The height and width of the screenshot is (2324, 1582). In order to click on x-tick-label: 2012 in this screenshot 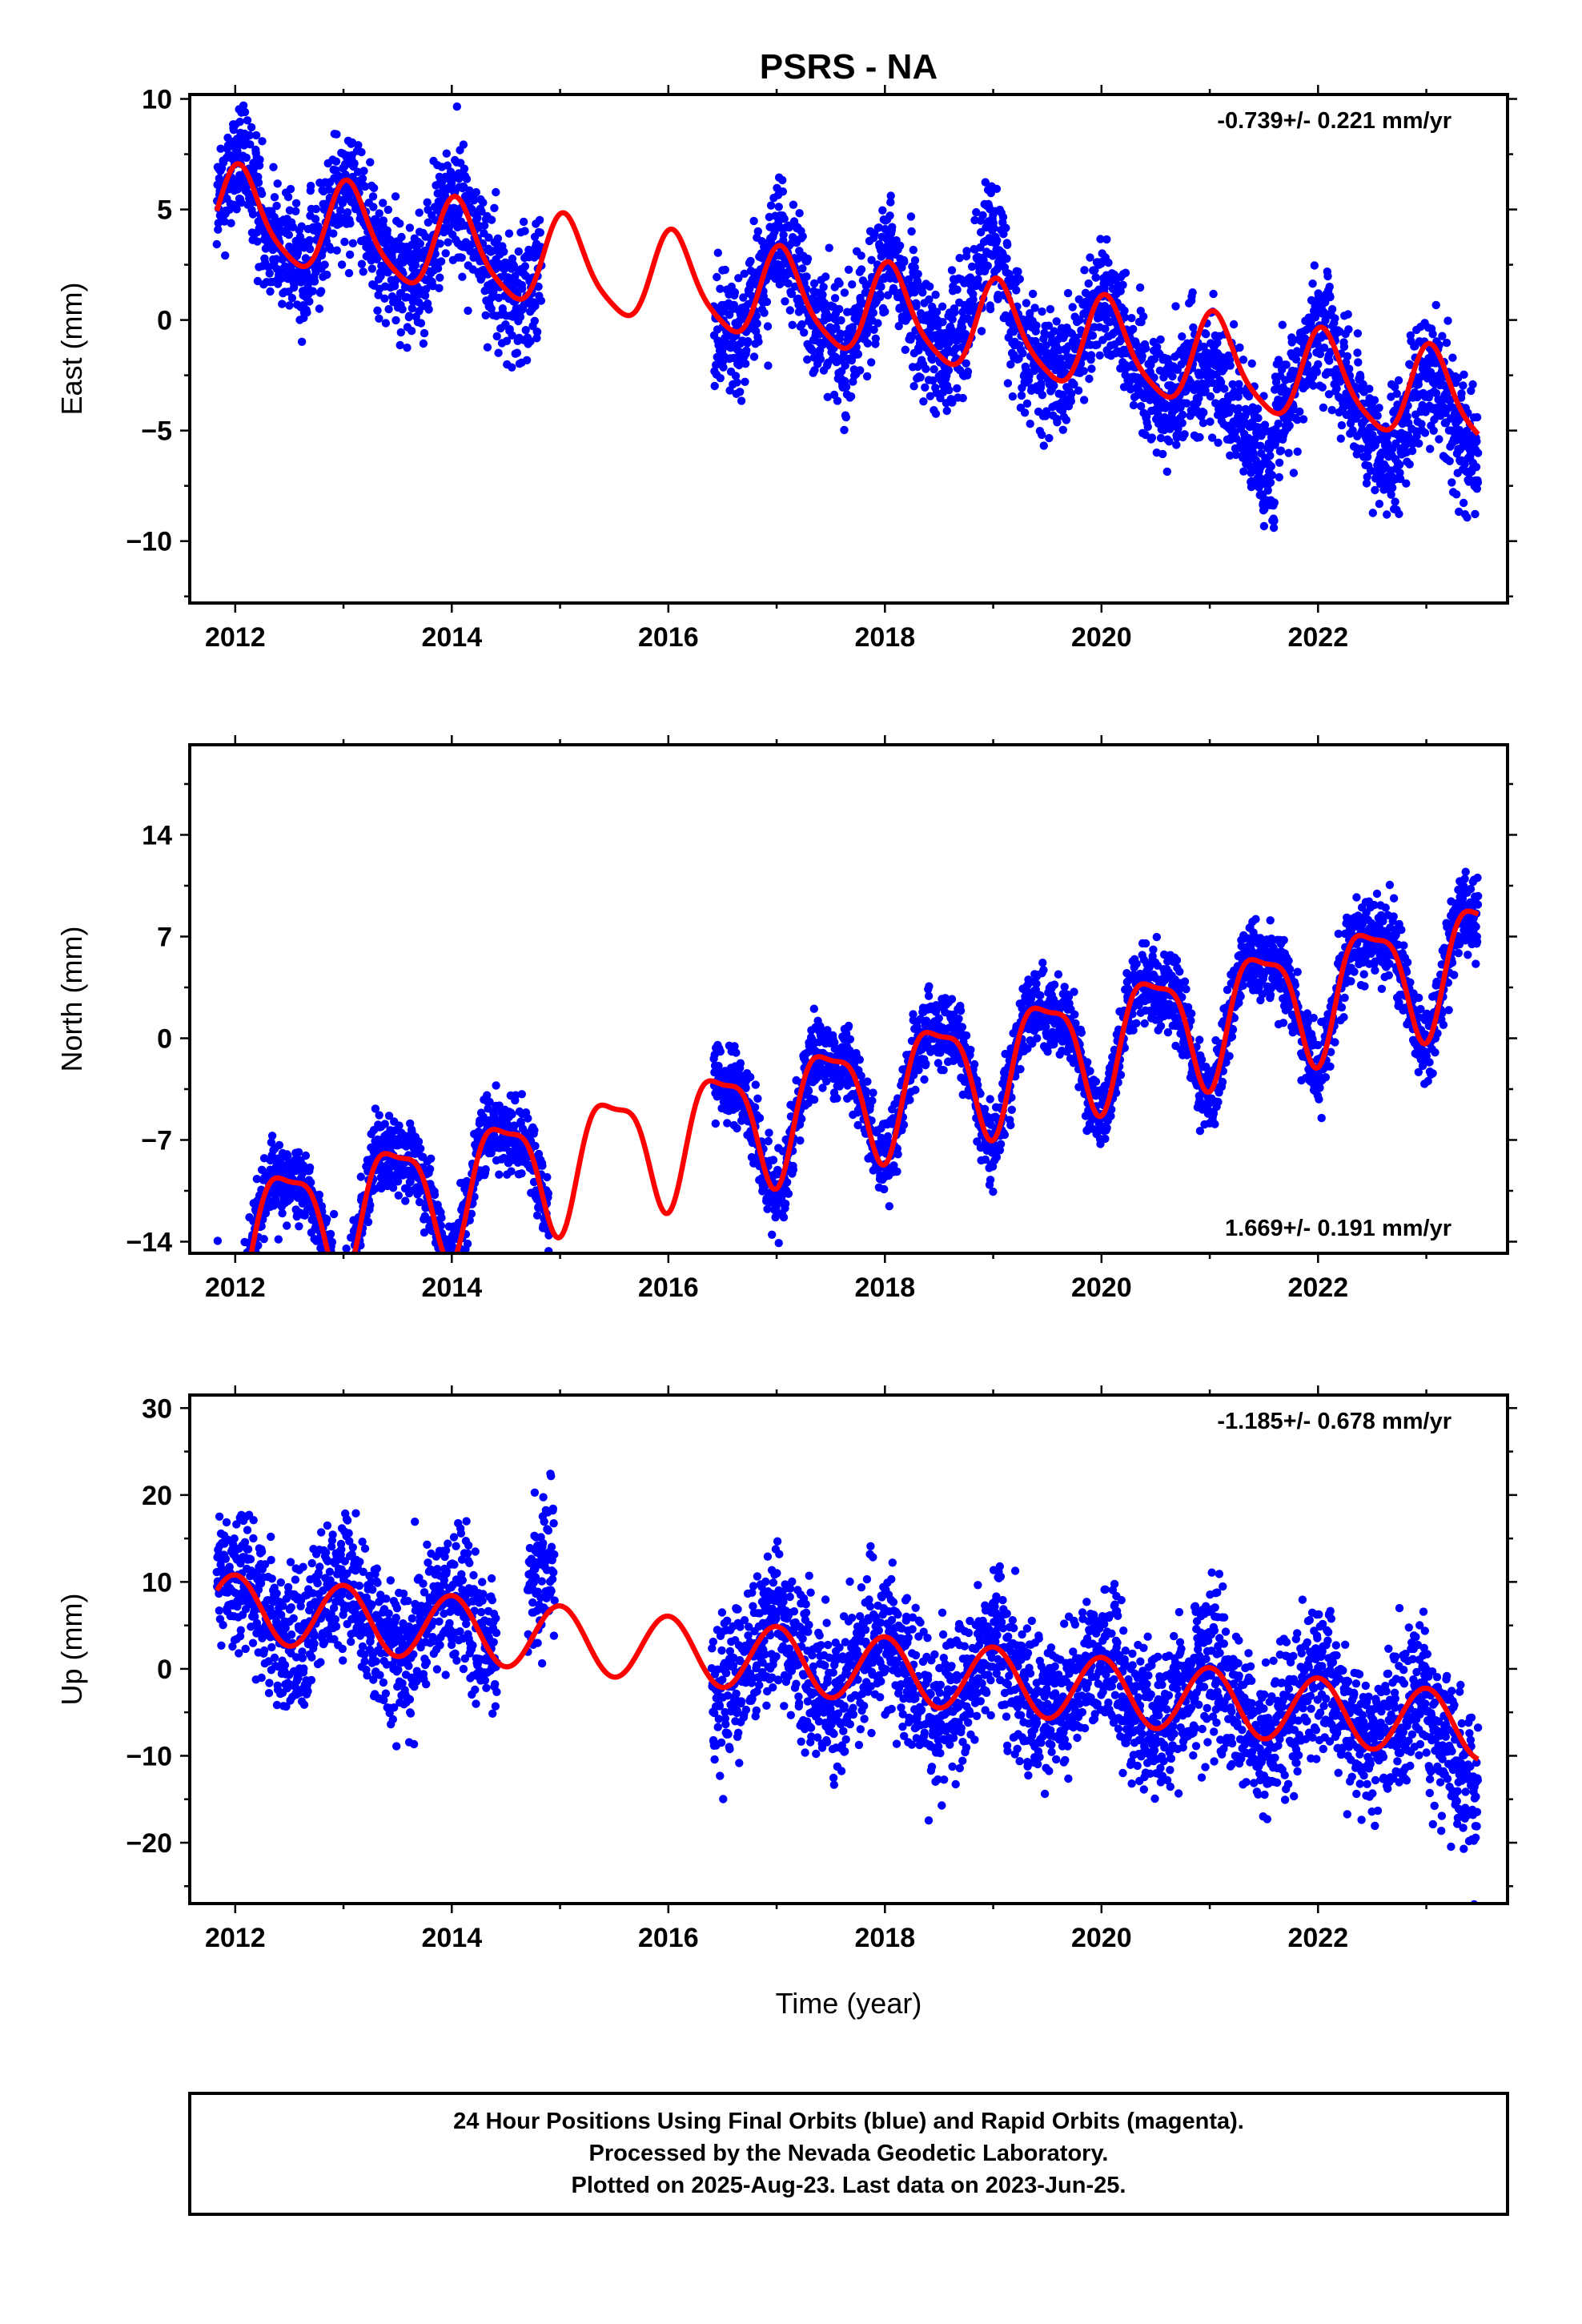, I will do `click(236, 637)`.